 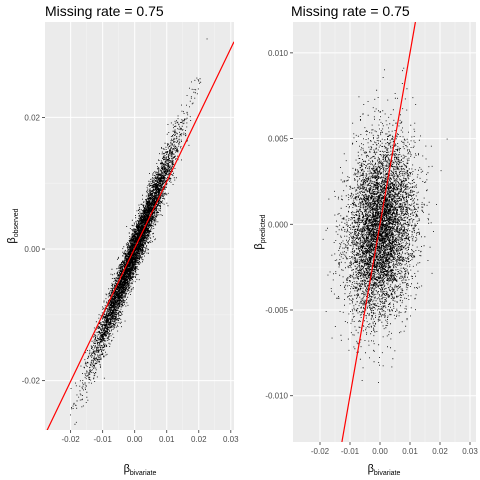 What do you see at coordinates (32, 117) in the screenshot?
I see `y-tick-label: 0.02` at bounding box center [32, 117].